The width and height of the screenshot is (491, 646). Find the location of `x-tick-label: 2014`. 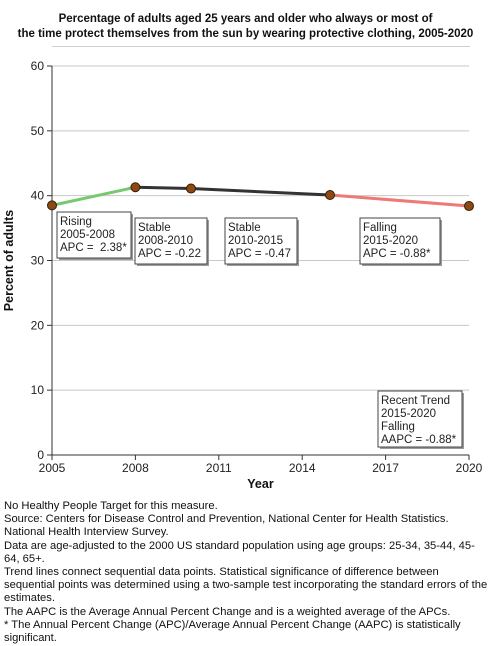

x-tick-label: 2014 is located at coordinates (302, 468).